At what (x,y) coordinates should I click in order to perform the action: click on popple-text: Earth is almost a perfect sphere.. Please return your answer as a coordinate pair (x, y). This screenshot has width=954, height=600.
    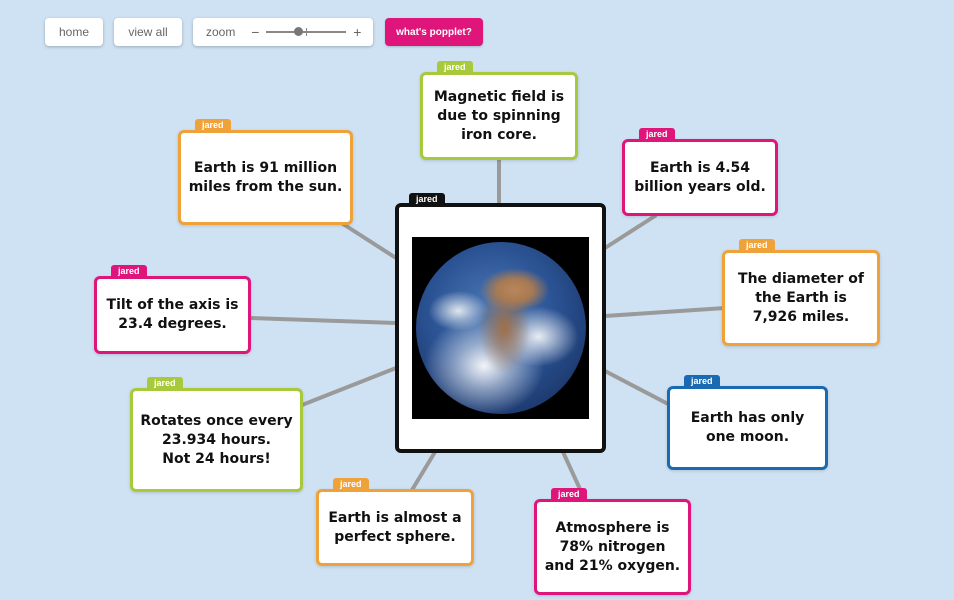
    Looking at the image, I should click on (395, 527).